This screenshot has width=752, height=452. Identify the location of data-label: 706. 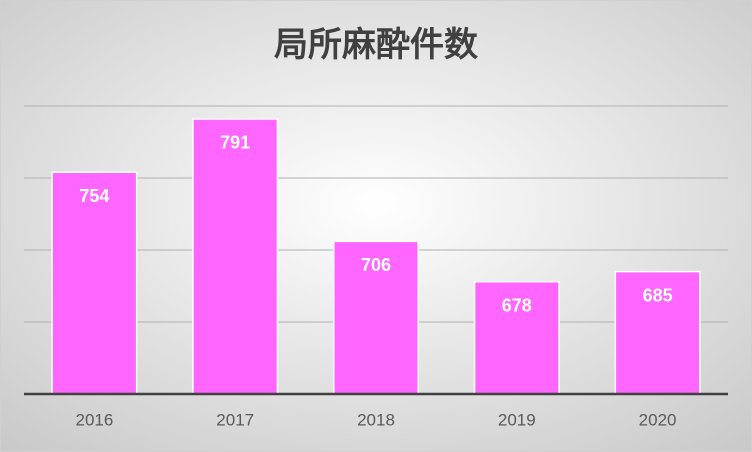
(376, 265).